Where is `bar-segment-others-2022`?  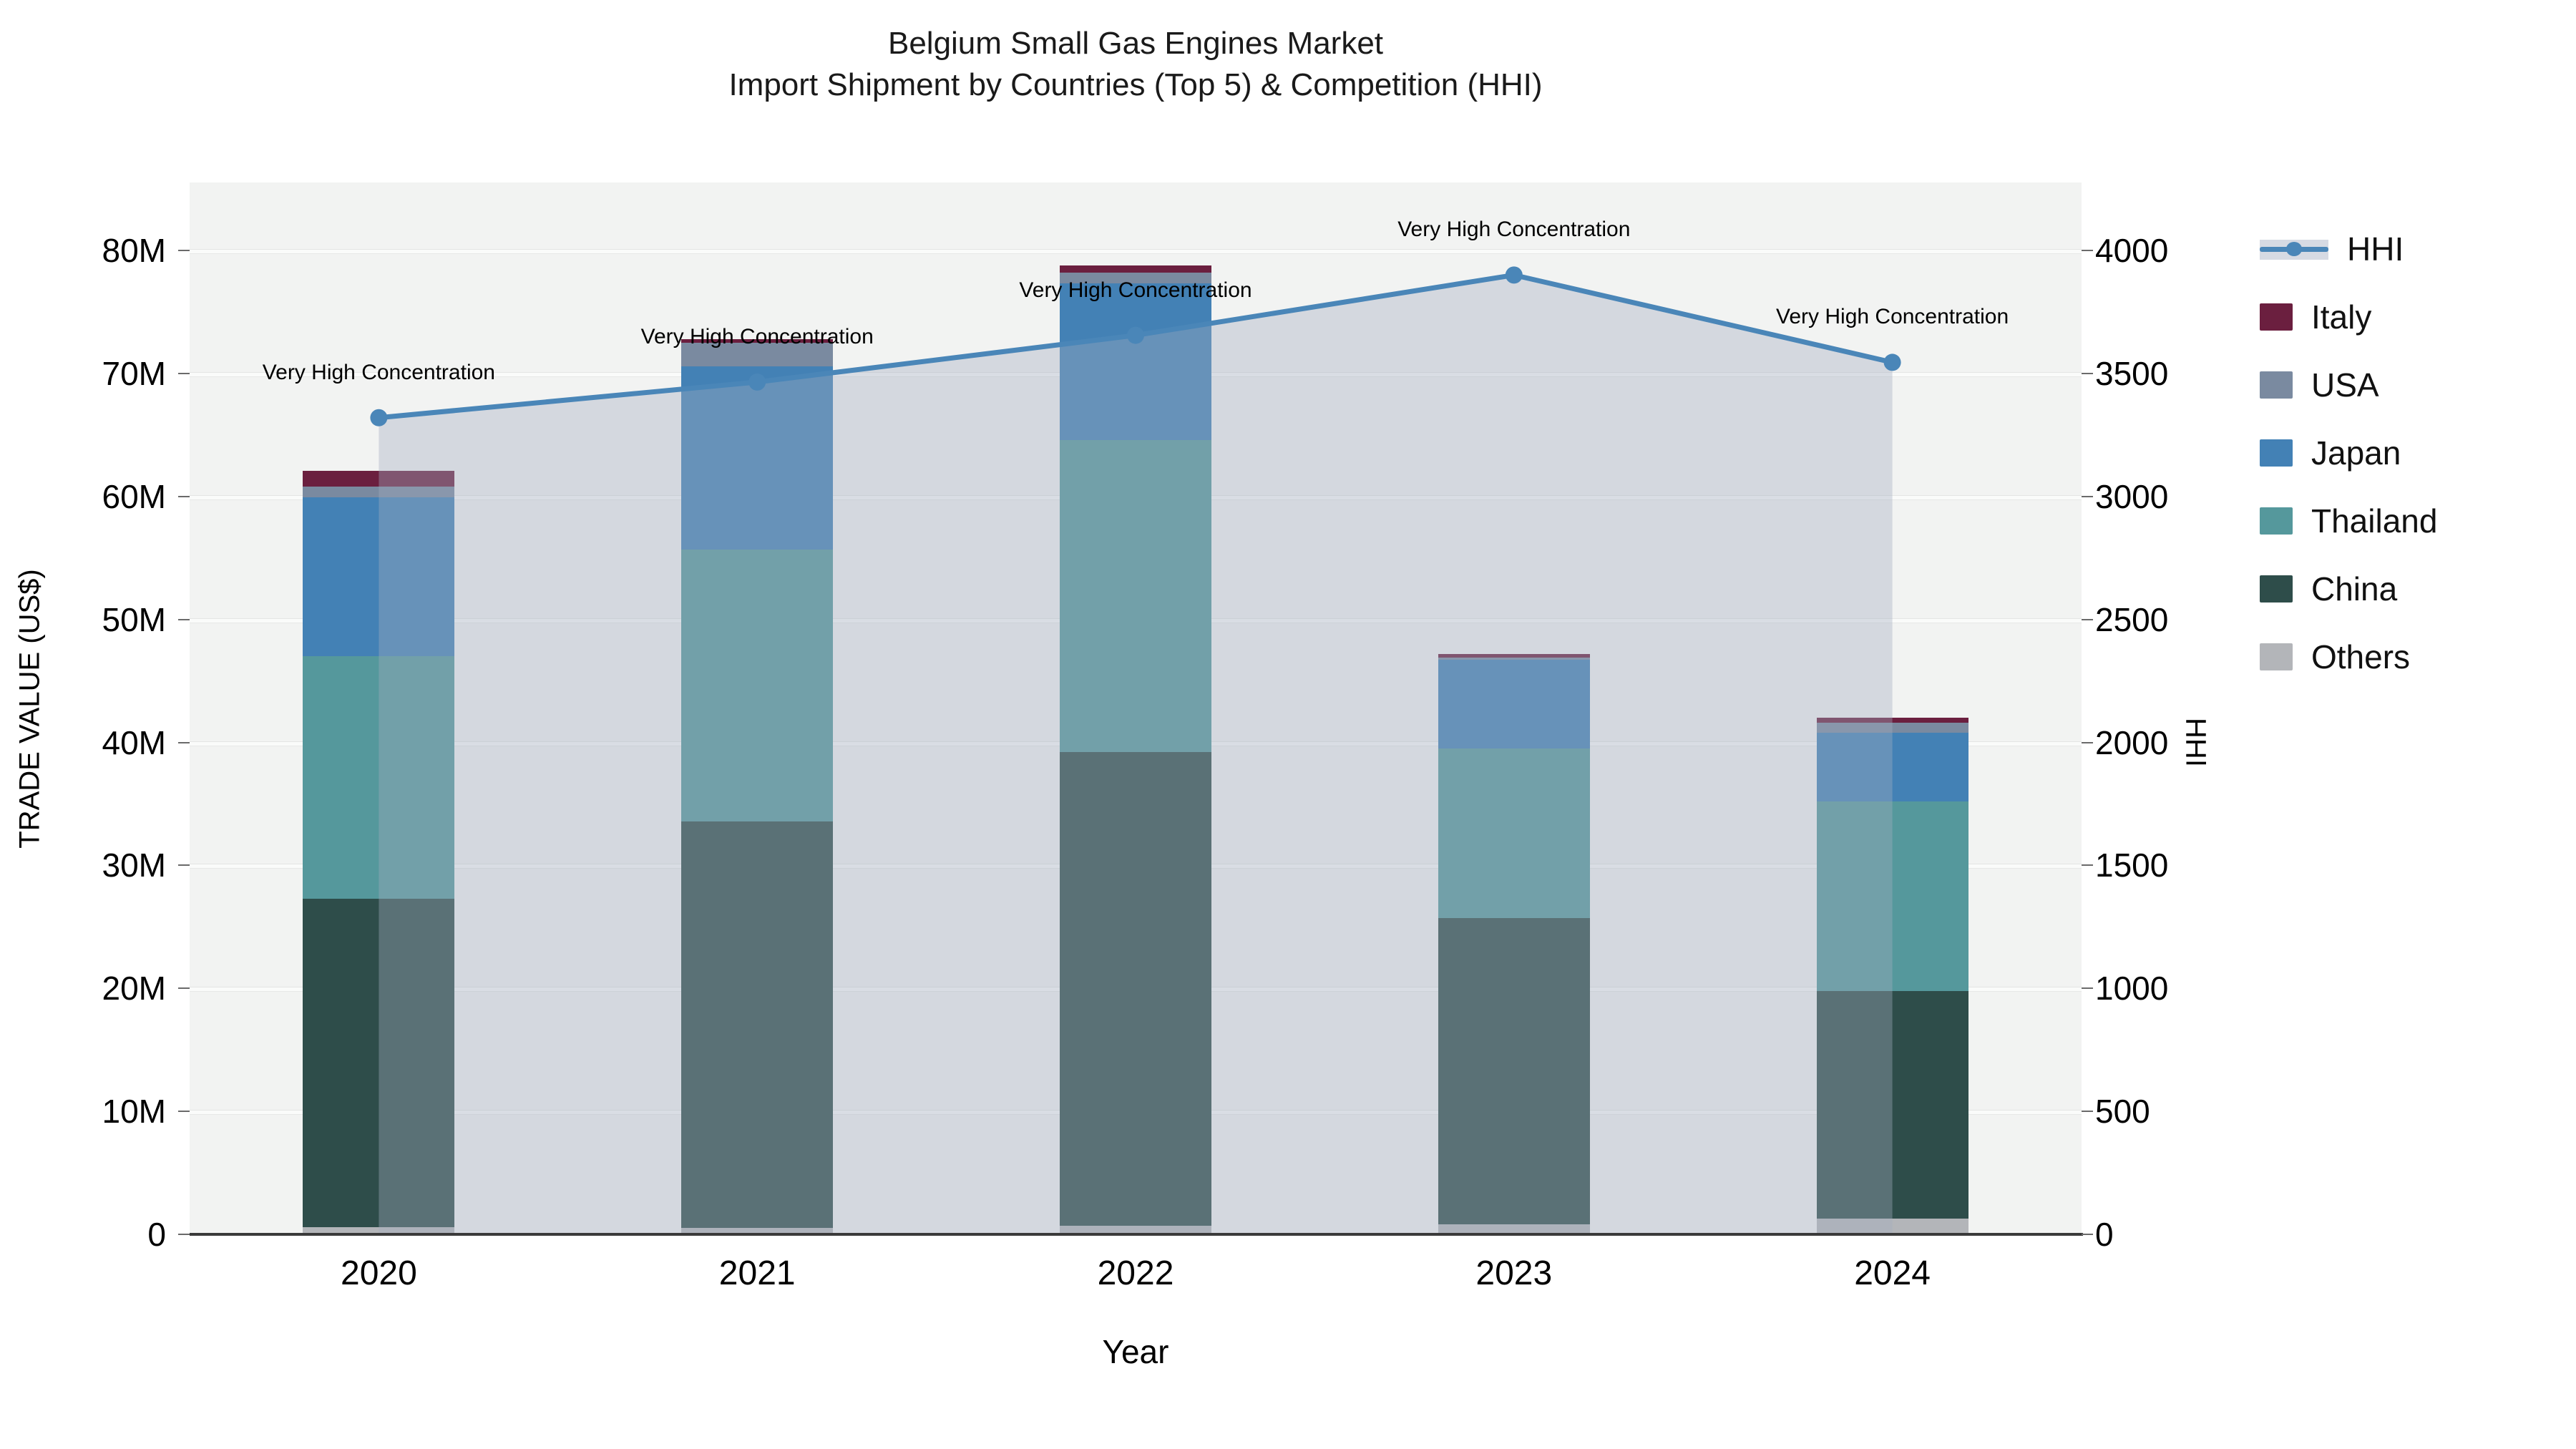
bar-segment-others-2022 is located at coordinates (1135, 1229).